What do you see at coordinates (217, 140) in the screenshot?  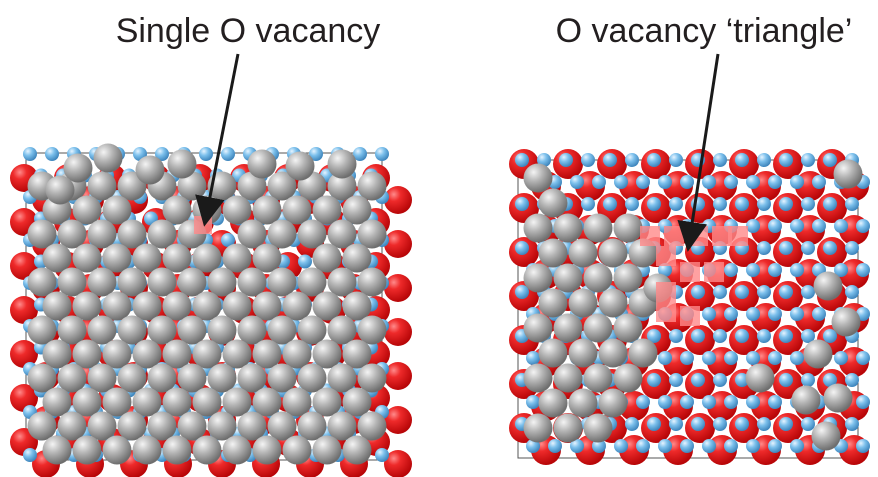 I see `arrow-single-vacancy` at bounding box center [217, 140].